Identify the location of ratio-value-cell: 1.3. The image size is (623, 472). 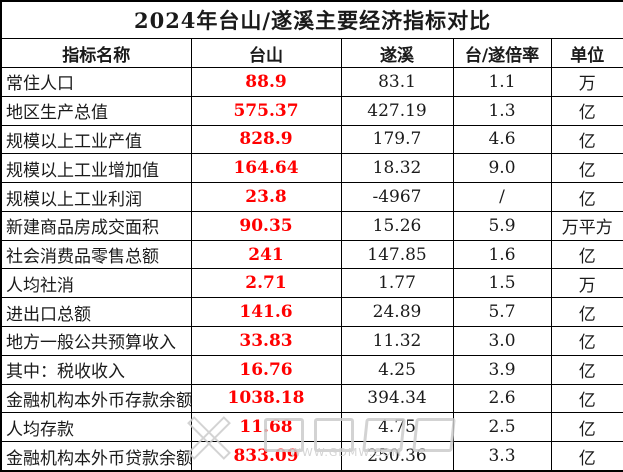
(502, 110).